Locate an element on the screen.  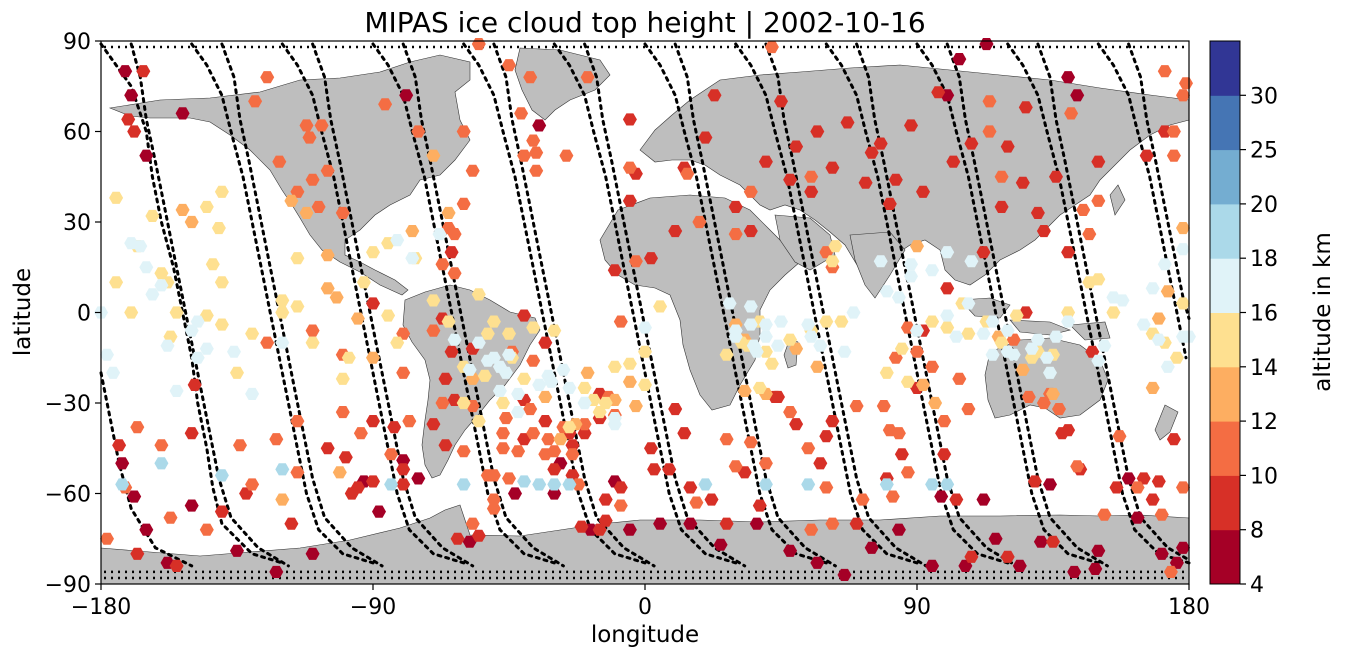
colorbar-bin is located at coordinates (1225, 394).